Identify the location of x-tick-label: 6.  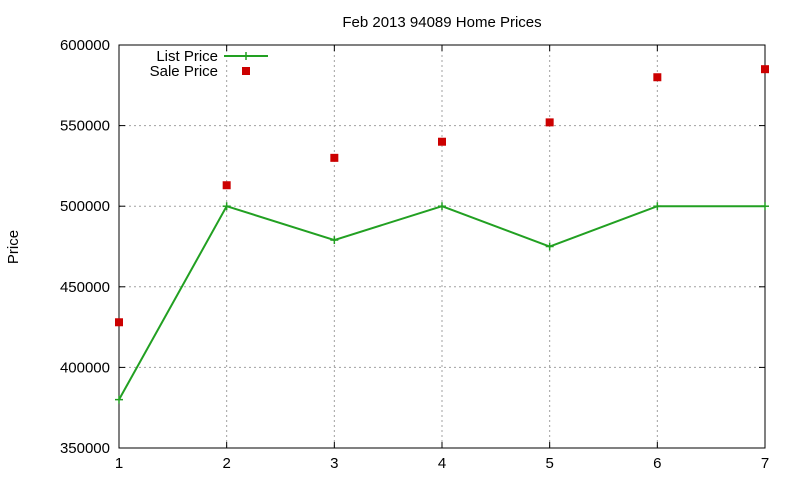
(657, 463).